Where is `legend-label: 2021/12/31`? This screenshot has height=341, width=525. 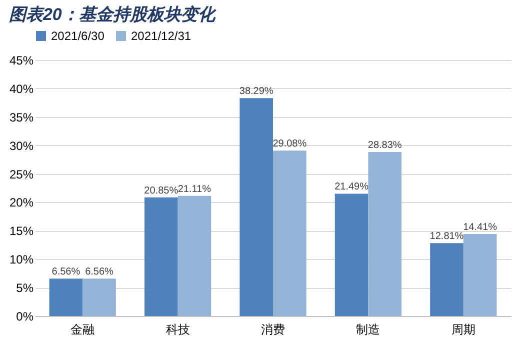
legend-label: 2021/12/31 is located at coordinates (161, 36).